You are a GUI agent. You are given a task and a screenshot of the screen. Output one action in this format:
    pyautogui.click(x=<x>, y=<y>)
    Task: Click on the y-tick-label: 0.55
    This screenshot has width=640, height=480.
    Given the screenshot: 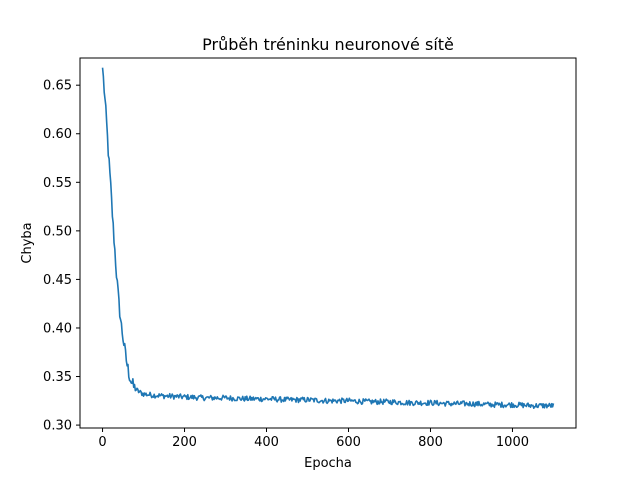 What is the action you would take?
    pyautogui.click(x=57, y=183)
    